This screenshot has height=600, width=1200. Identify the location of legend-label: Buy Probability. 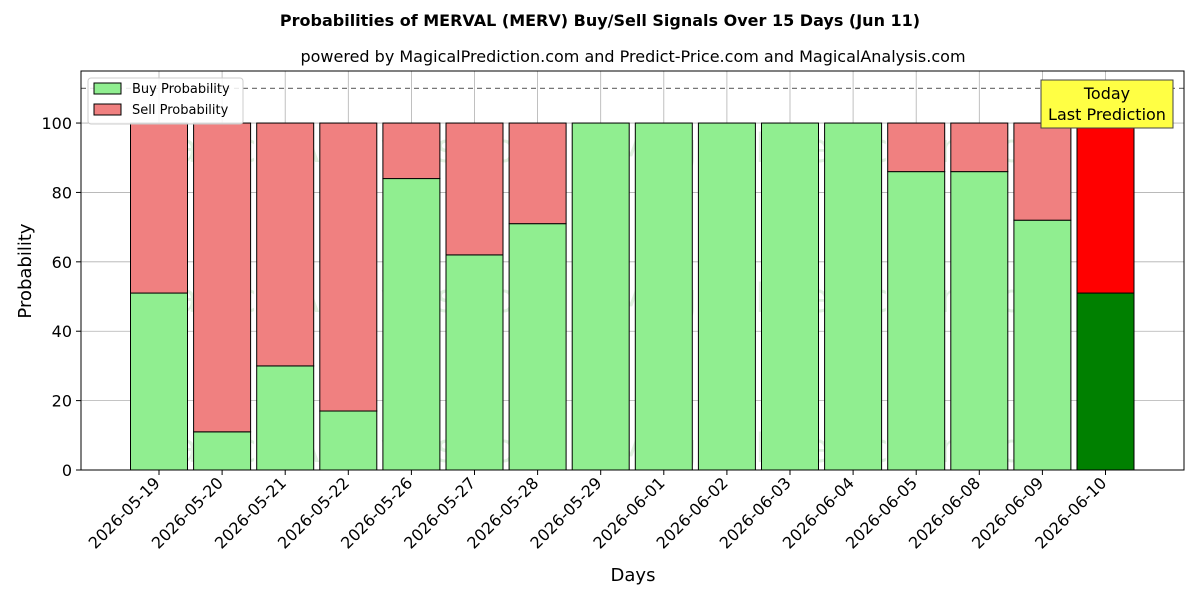
(181, 89).